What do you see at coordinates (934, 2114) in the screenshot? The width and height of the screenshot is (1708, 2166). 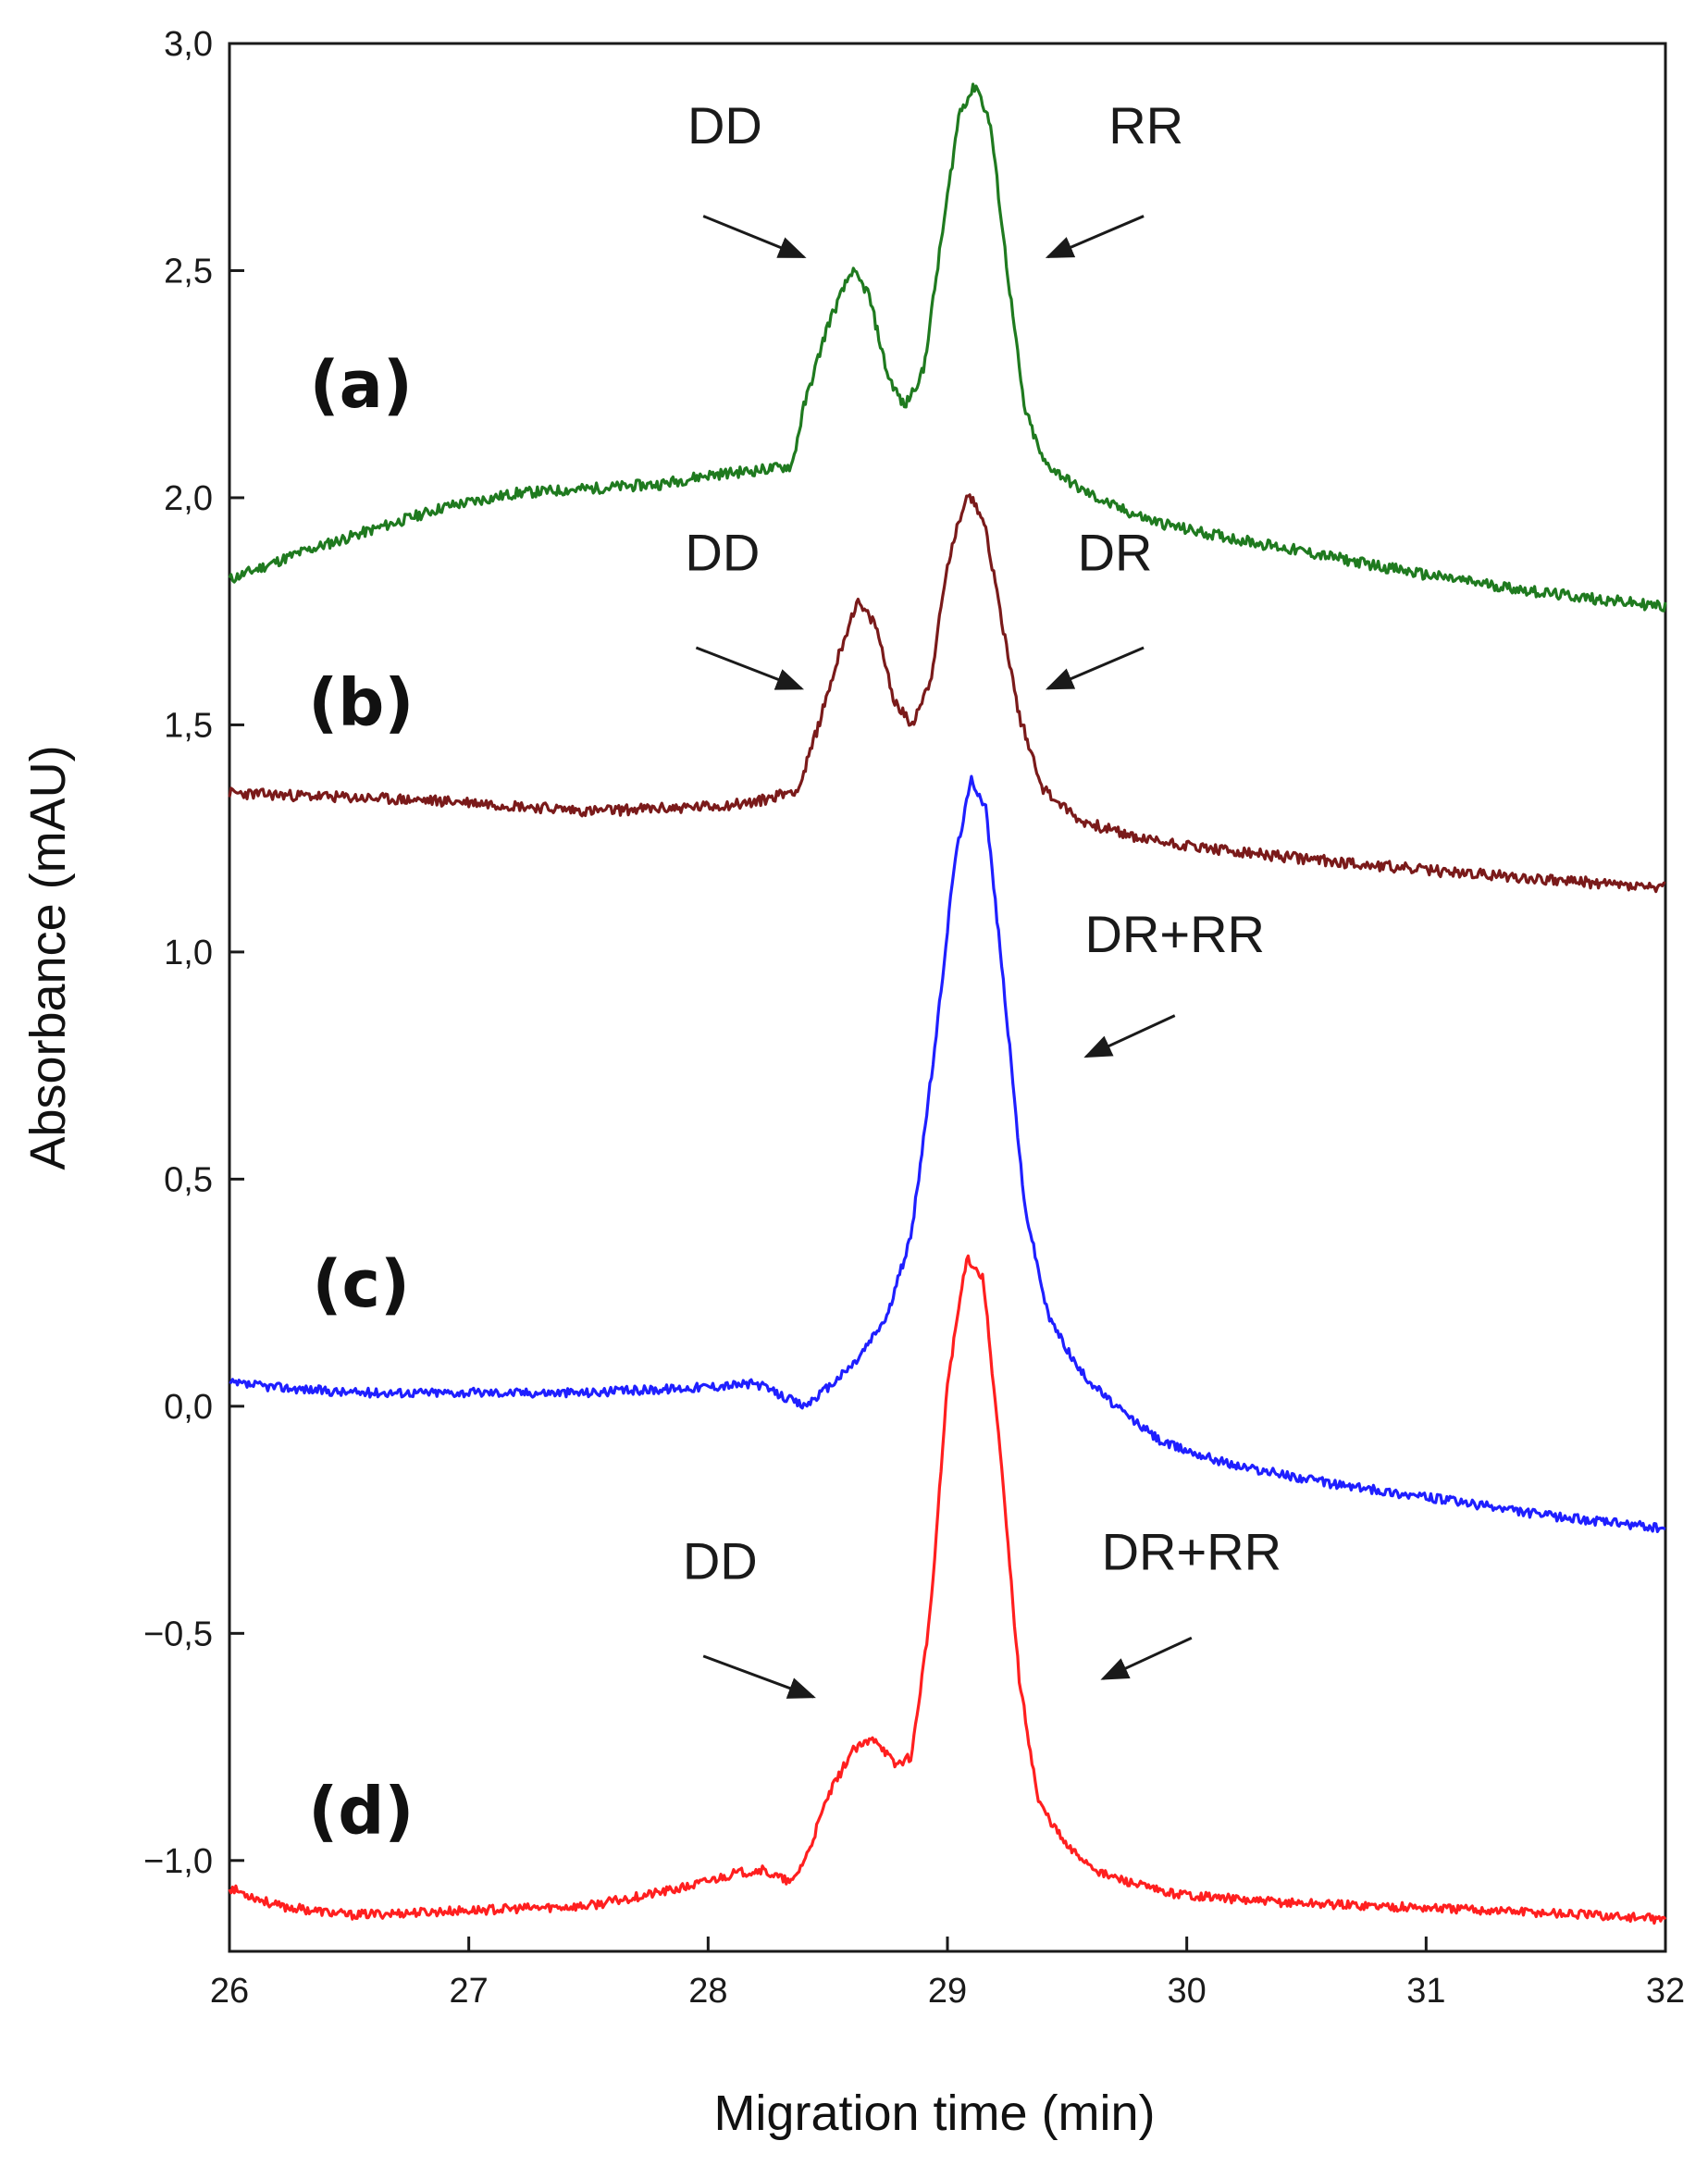 I see `x-axis-title: Migration time (min)` at bounding box center [934, 2114].